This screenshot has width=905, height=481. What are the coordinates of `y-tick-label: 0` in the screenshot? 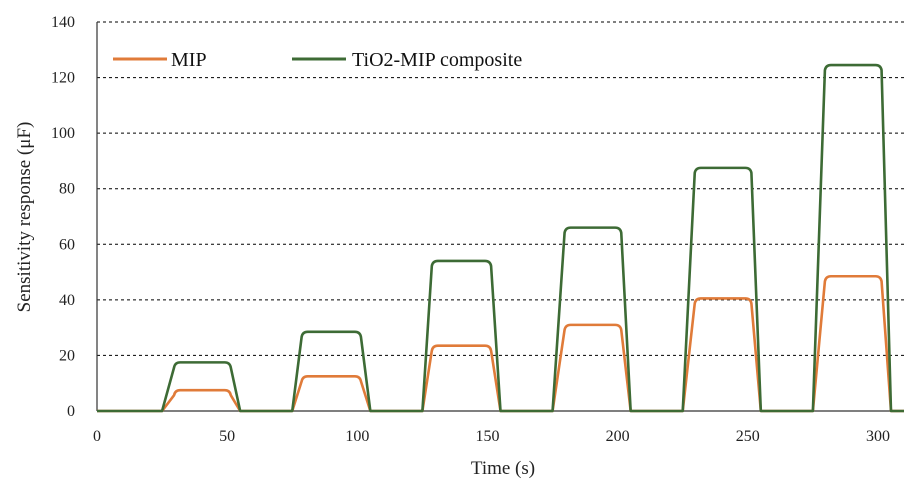 It's located at (71, 411).